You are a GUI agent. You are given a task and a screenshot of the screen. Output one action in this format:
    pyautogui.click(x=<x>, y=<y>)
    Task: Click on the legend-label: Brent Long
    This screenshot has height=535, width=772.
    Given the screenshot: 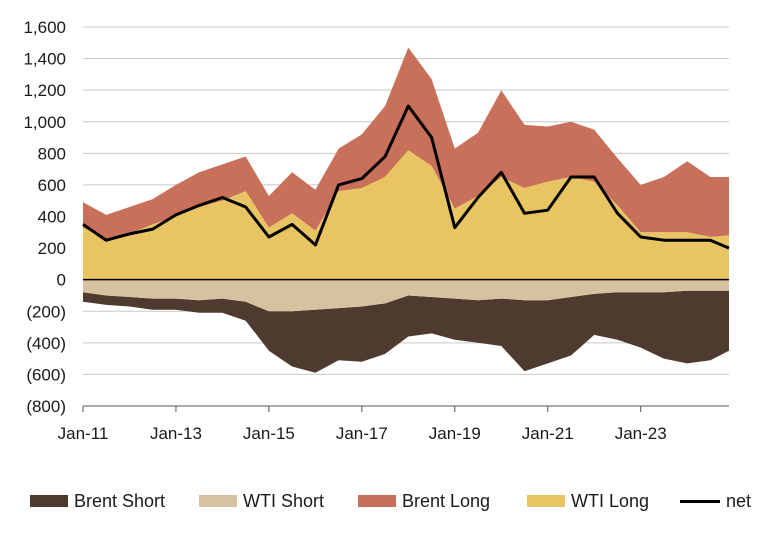 What is the action you would take?
    pyautogui.click(x=446, y=500)
    